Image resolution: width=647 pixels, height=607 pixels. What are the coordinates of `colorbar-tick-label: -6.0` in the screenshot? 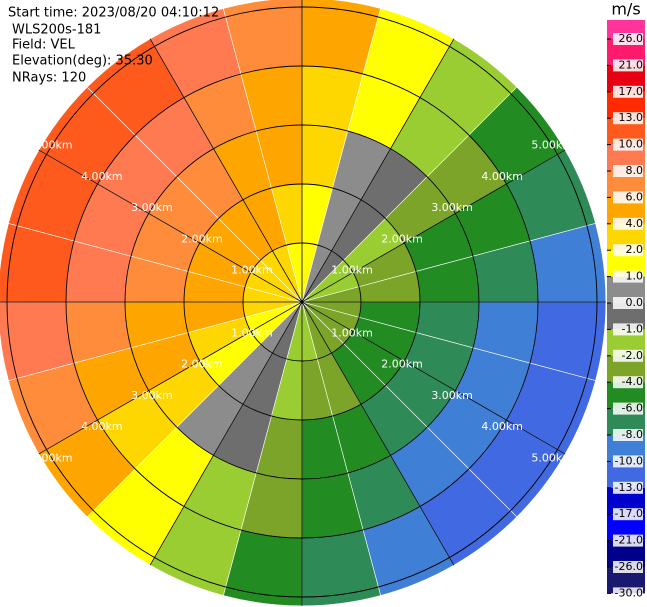 It's located at (632, 408).